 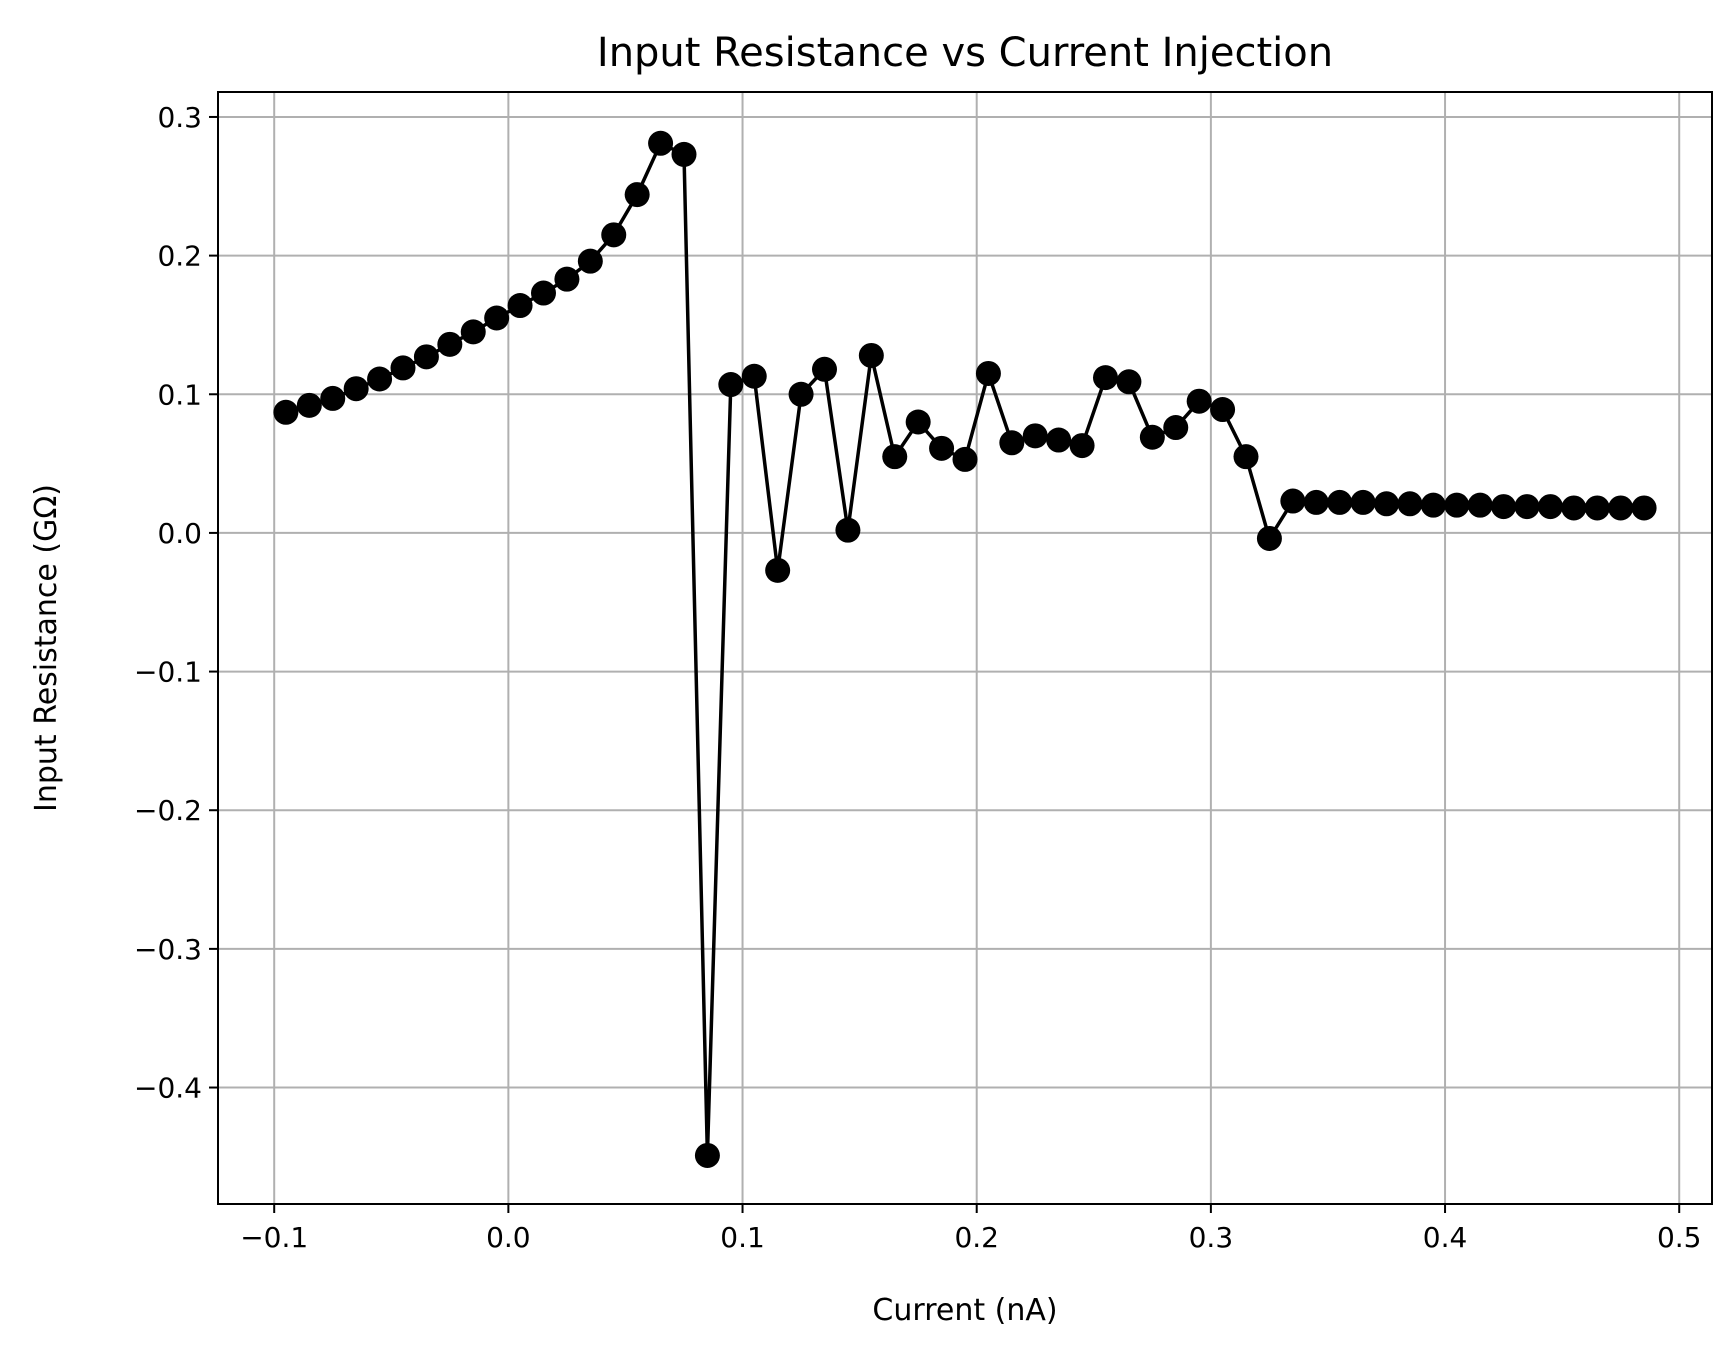 What do you see at coordinates (1679, 1237) in the screenshot?
I see `x-tick-label: 0.5` at bounding box center [1679, 1237].